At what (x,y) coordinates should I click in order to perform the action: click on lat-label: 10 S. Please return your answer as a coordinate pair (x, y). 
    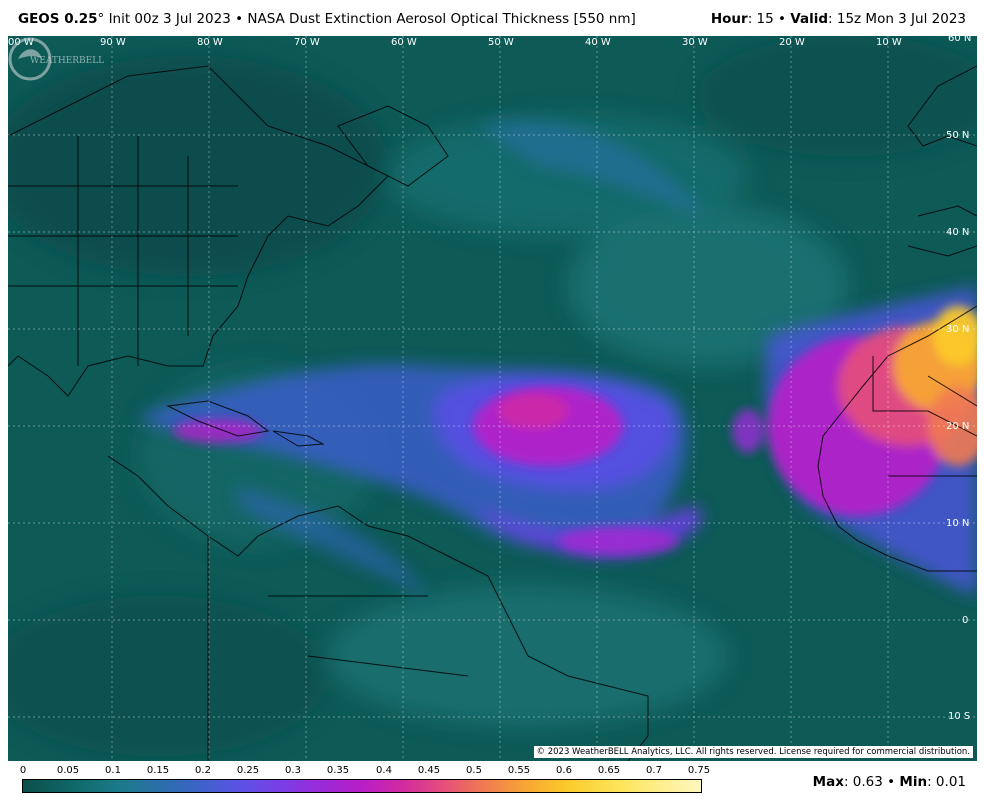
    Looking at the image, I should click on (959, 716).